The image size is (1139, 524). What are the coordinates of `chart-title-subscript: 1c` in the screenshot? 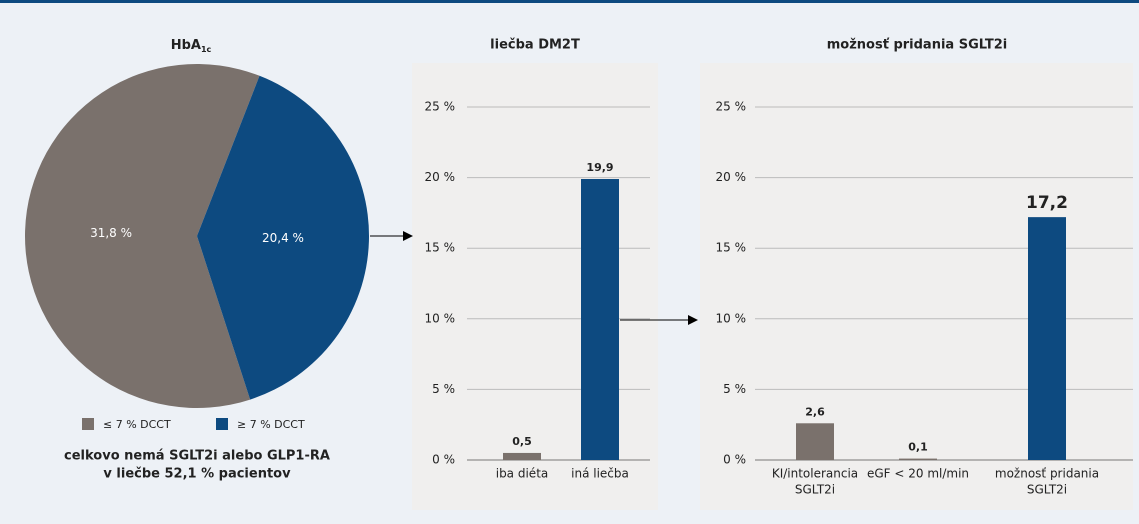 It's located at (206, 49).